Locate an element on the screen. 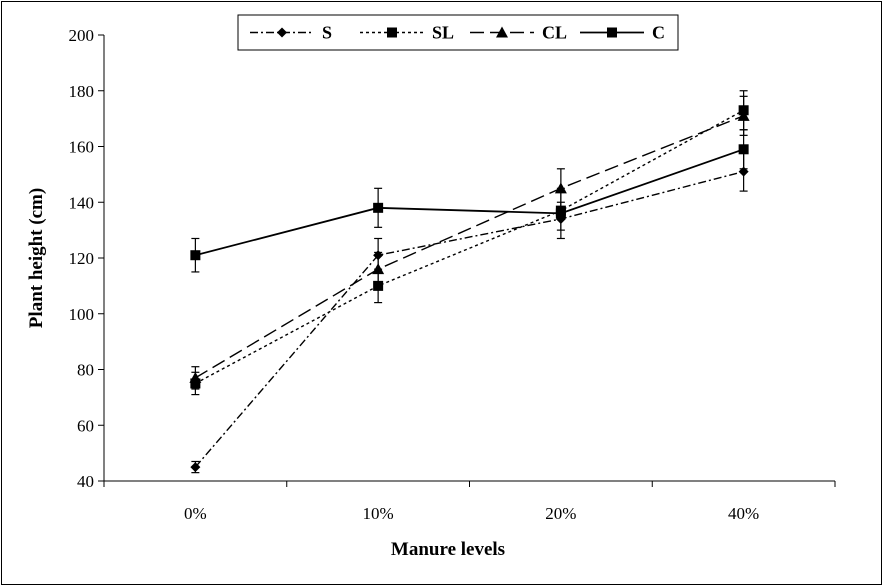 The height and width of the screenshot is (588, 885). legend-entry-sl: SL is located at coordinates (407, 33).